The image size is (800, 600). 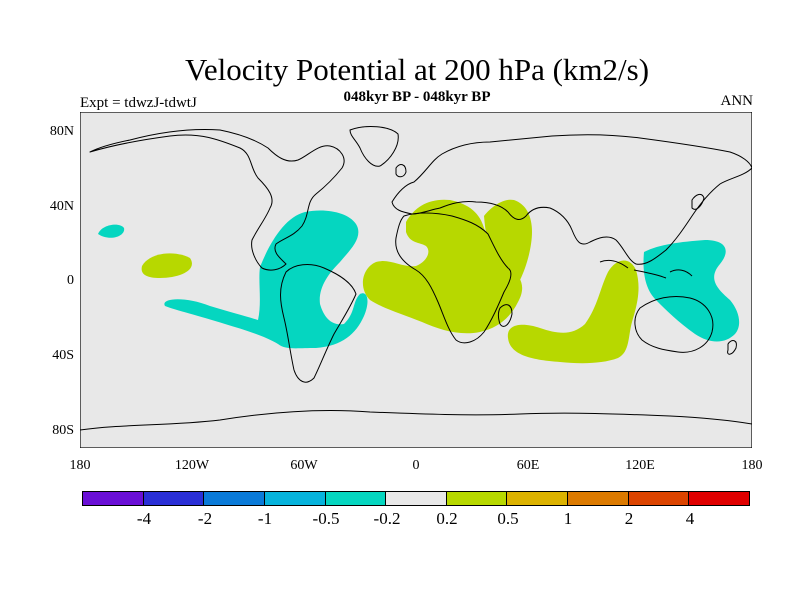 What do you see at coordinates (417, 97) in the screenshot?
I see `plot-subtitle: 048kyr BP - 048kyr BP` at bounding box center [417, 97].